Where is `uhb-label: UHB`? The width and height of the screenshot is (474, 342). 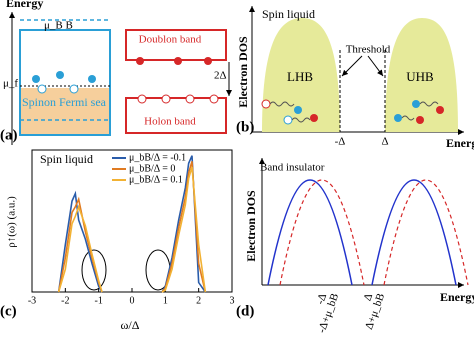
uhb-label: UHB is located at coordinates (420, 76).